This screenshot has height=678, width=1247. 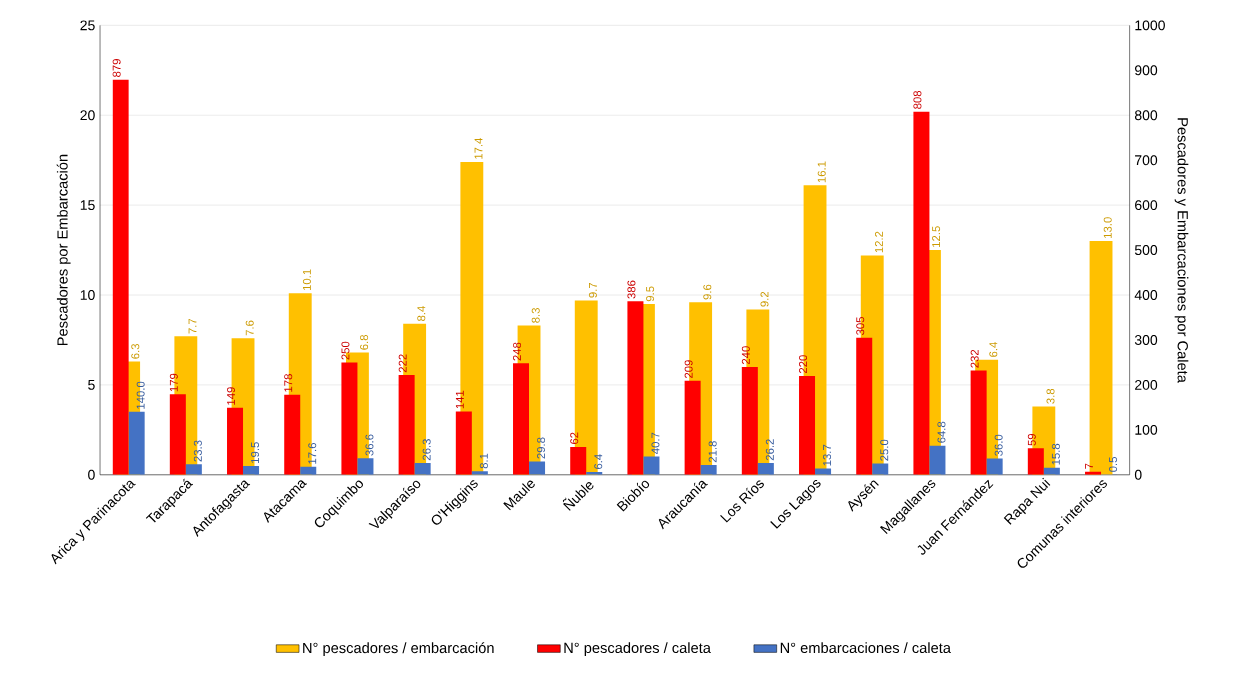 I want to click on data-label: 29.8, so click(x=541, y=448).